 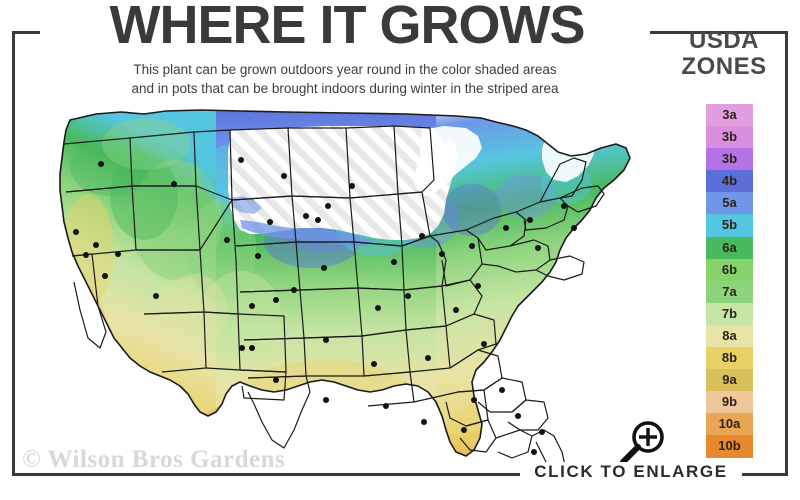 I want to click on click-to-enlarge-label: CLICK TO ENLARGE, so click(x=631, y=472).